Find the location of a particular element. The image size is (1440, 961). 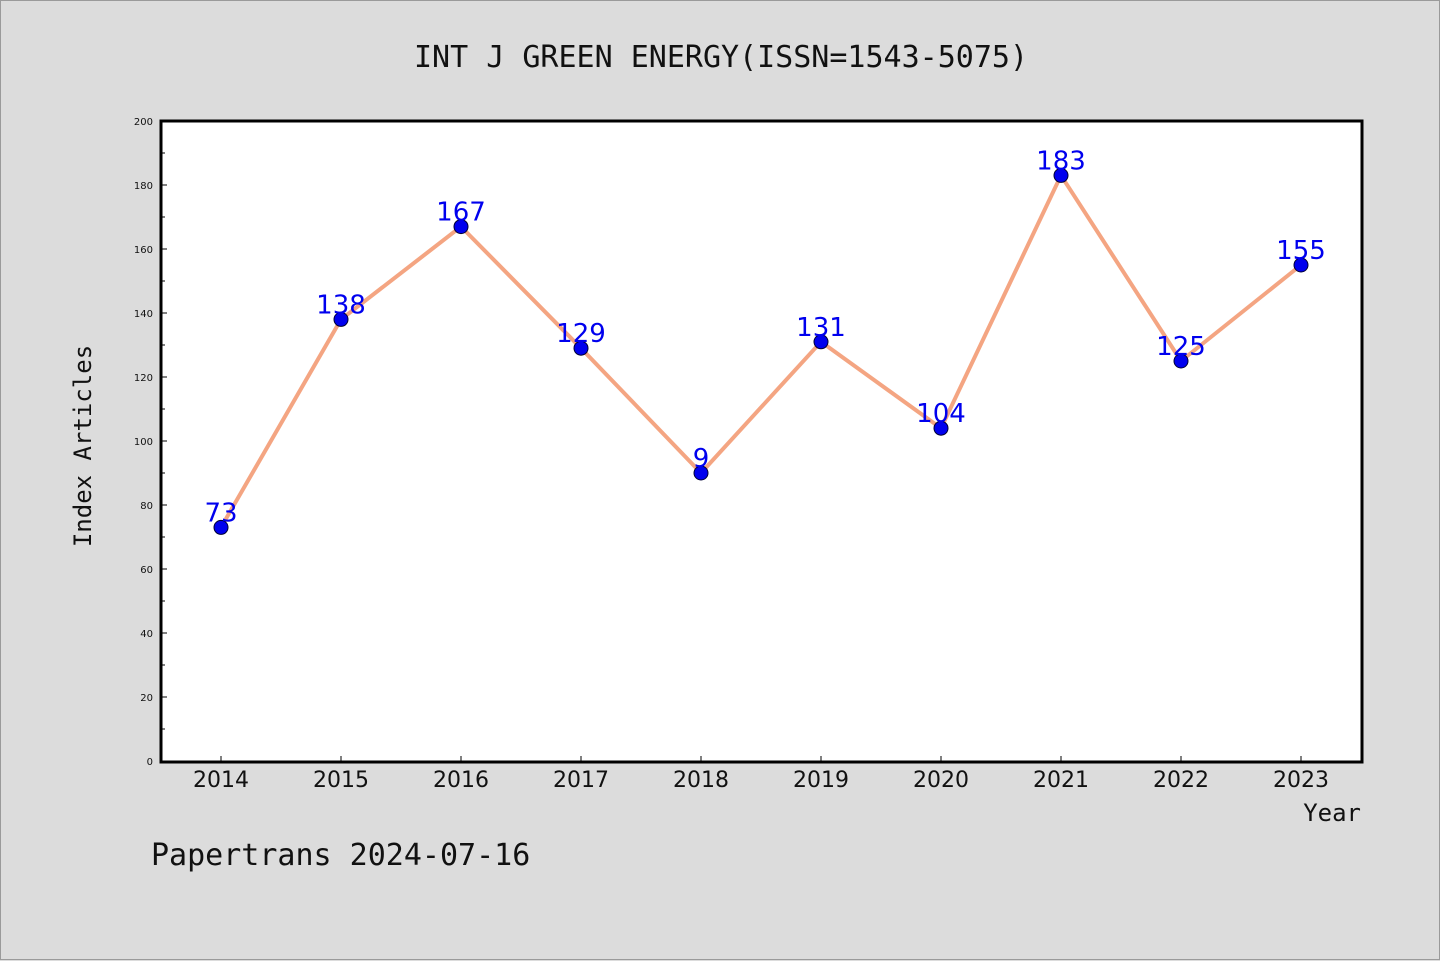

y-tick-label: 120 is located at coordinates (143, 378).